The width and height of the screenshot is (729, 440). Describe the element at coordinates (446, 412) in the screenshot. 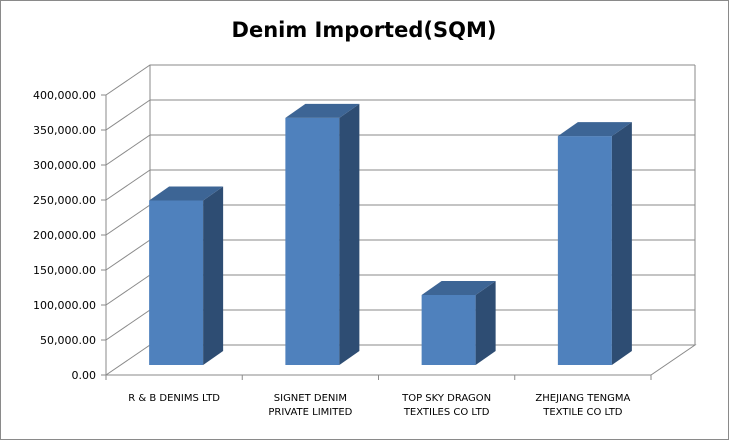

I see `x-tick-label: TEXTILES CO LTD` at that location.